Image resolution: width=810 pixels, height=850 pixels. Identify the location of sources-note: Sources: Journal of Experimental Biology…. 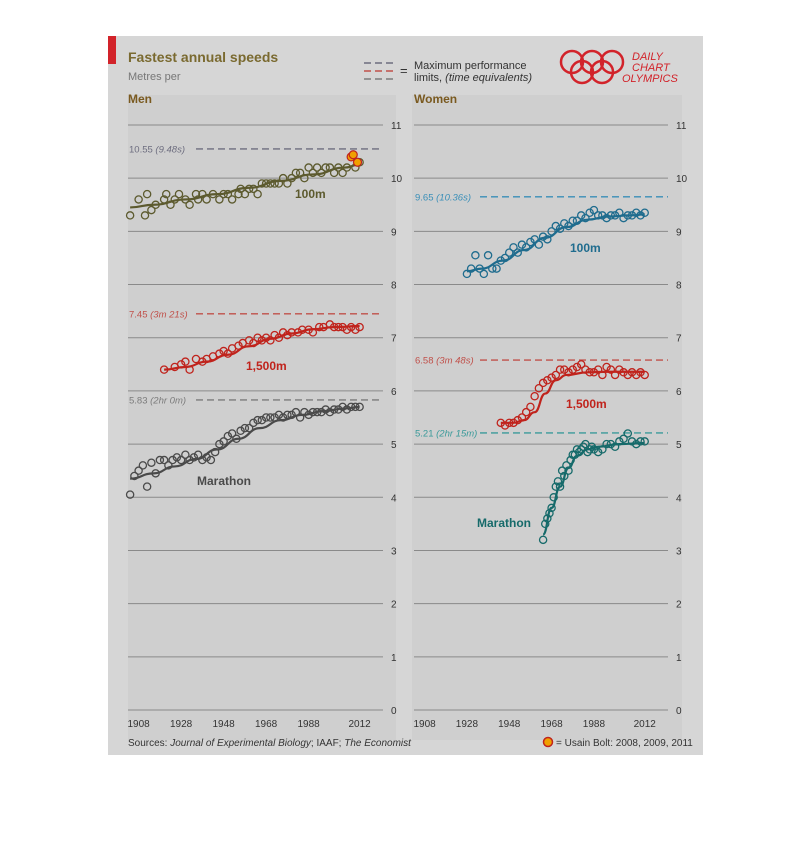
(270, 743).